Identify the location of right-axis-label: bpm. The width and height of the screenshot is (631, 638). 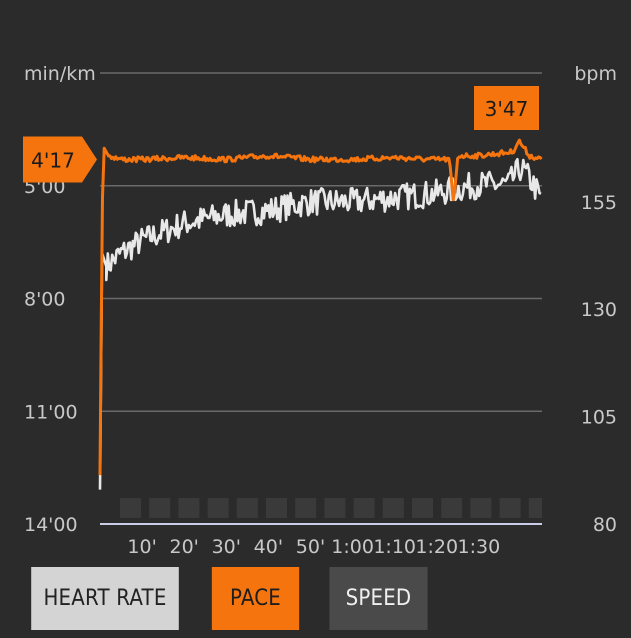
(595, 74).